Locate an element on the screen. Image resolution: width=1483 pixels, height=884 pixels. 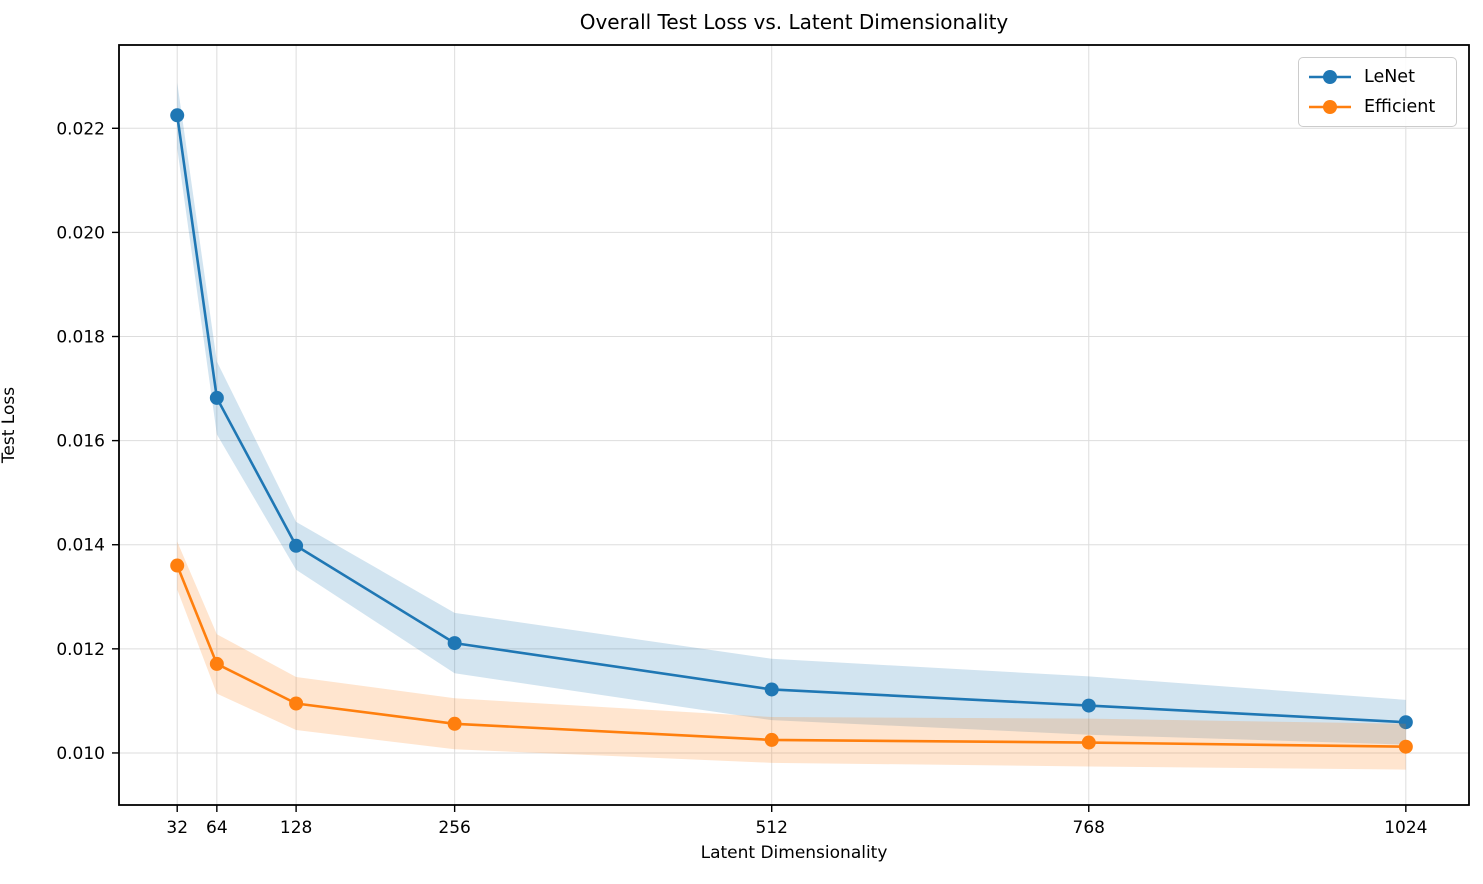
y-tick-label: 0.018 is located at coordinates (80, 338).